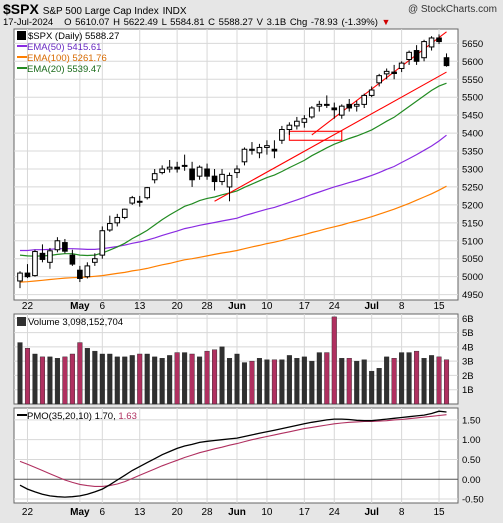 This screenshot has height=523, width=503. I want to click on x-tick-label: 20, so click(178, 306).